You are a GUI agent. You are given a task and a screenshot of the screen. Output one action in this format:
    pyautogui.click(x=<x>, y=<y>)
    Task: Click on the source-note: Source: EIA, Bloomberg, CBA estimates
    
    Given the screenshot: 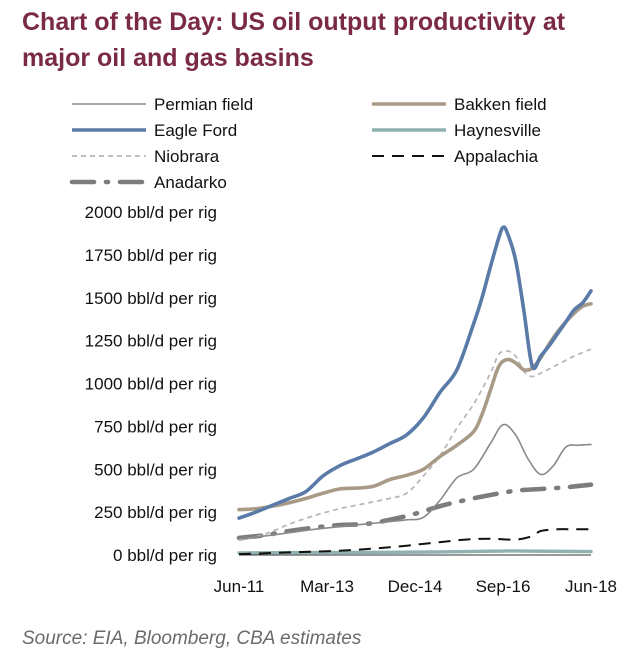 What is the action you would take?
    pyautogui.click(x=192, y=638)
    